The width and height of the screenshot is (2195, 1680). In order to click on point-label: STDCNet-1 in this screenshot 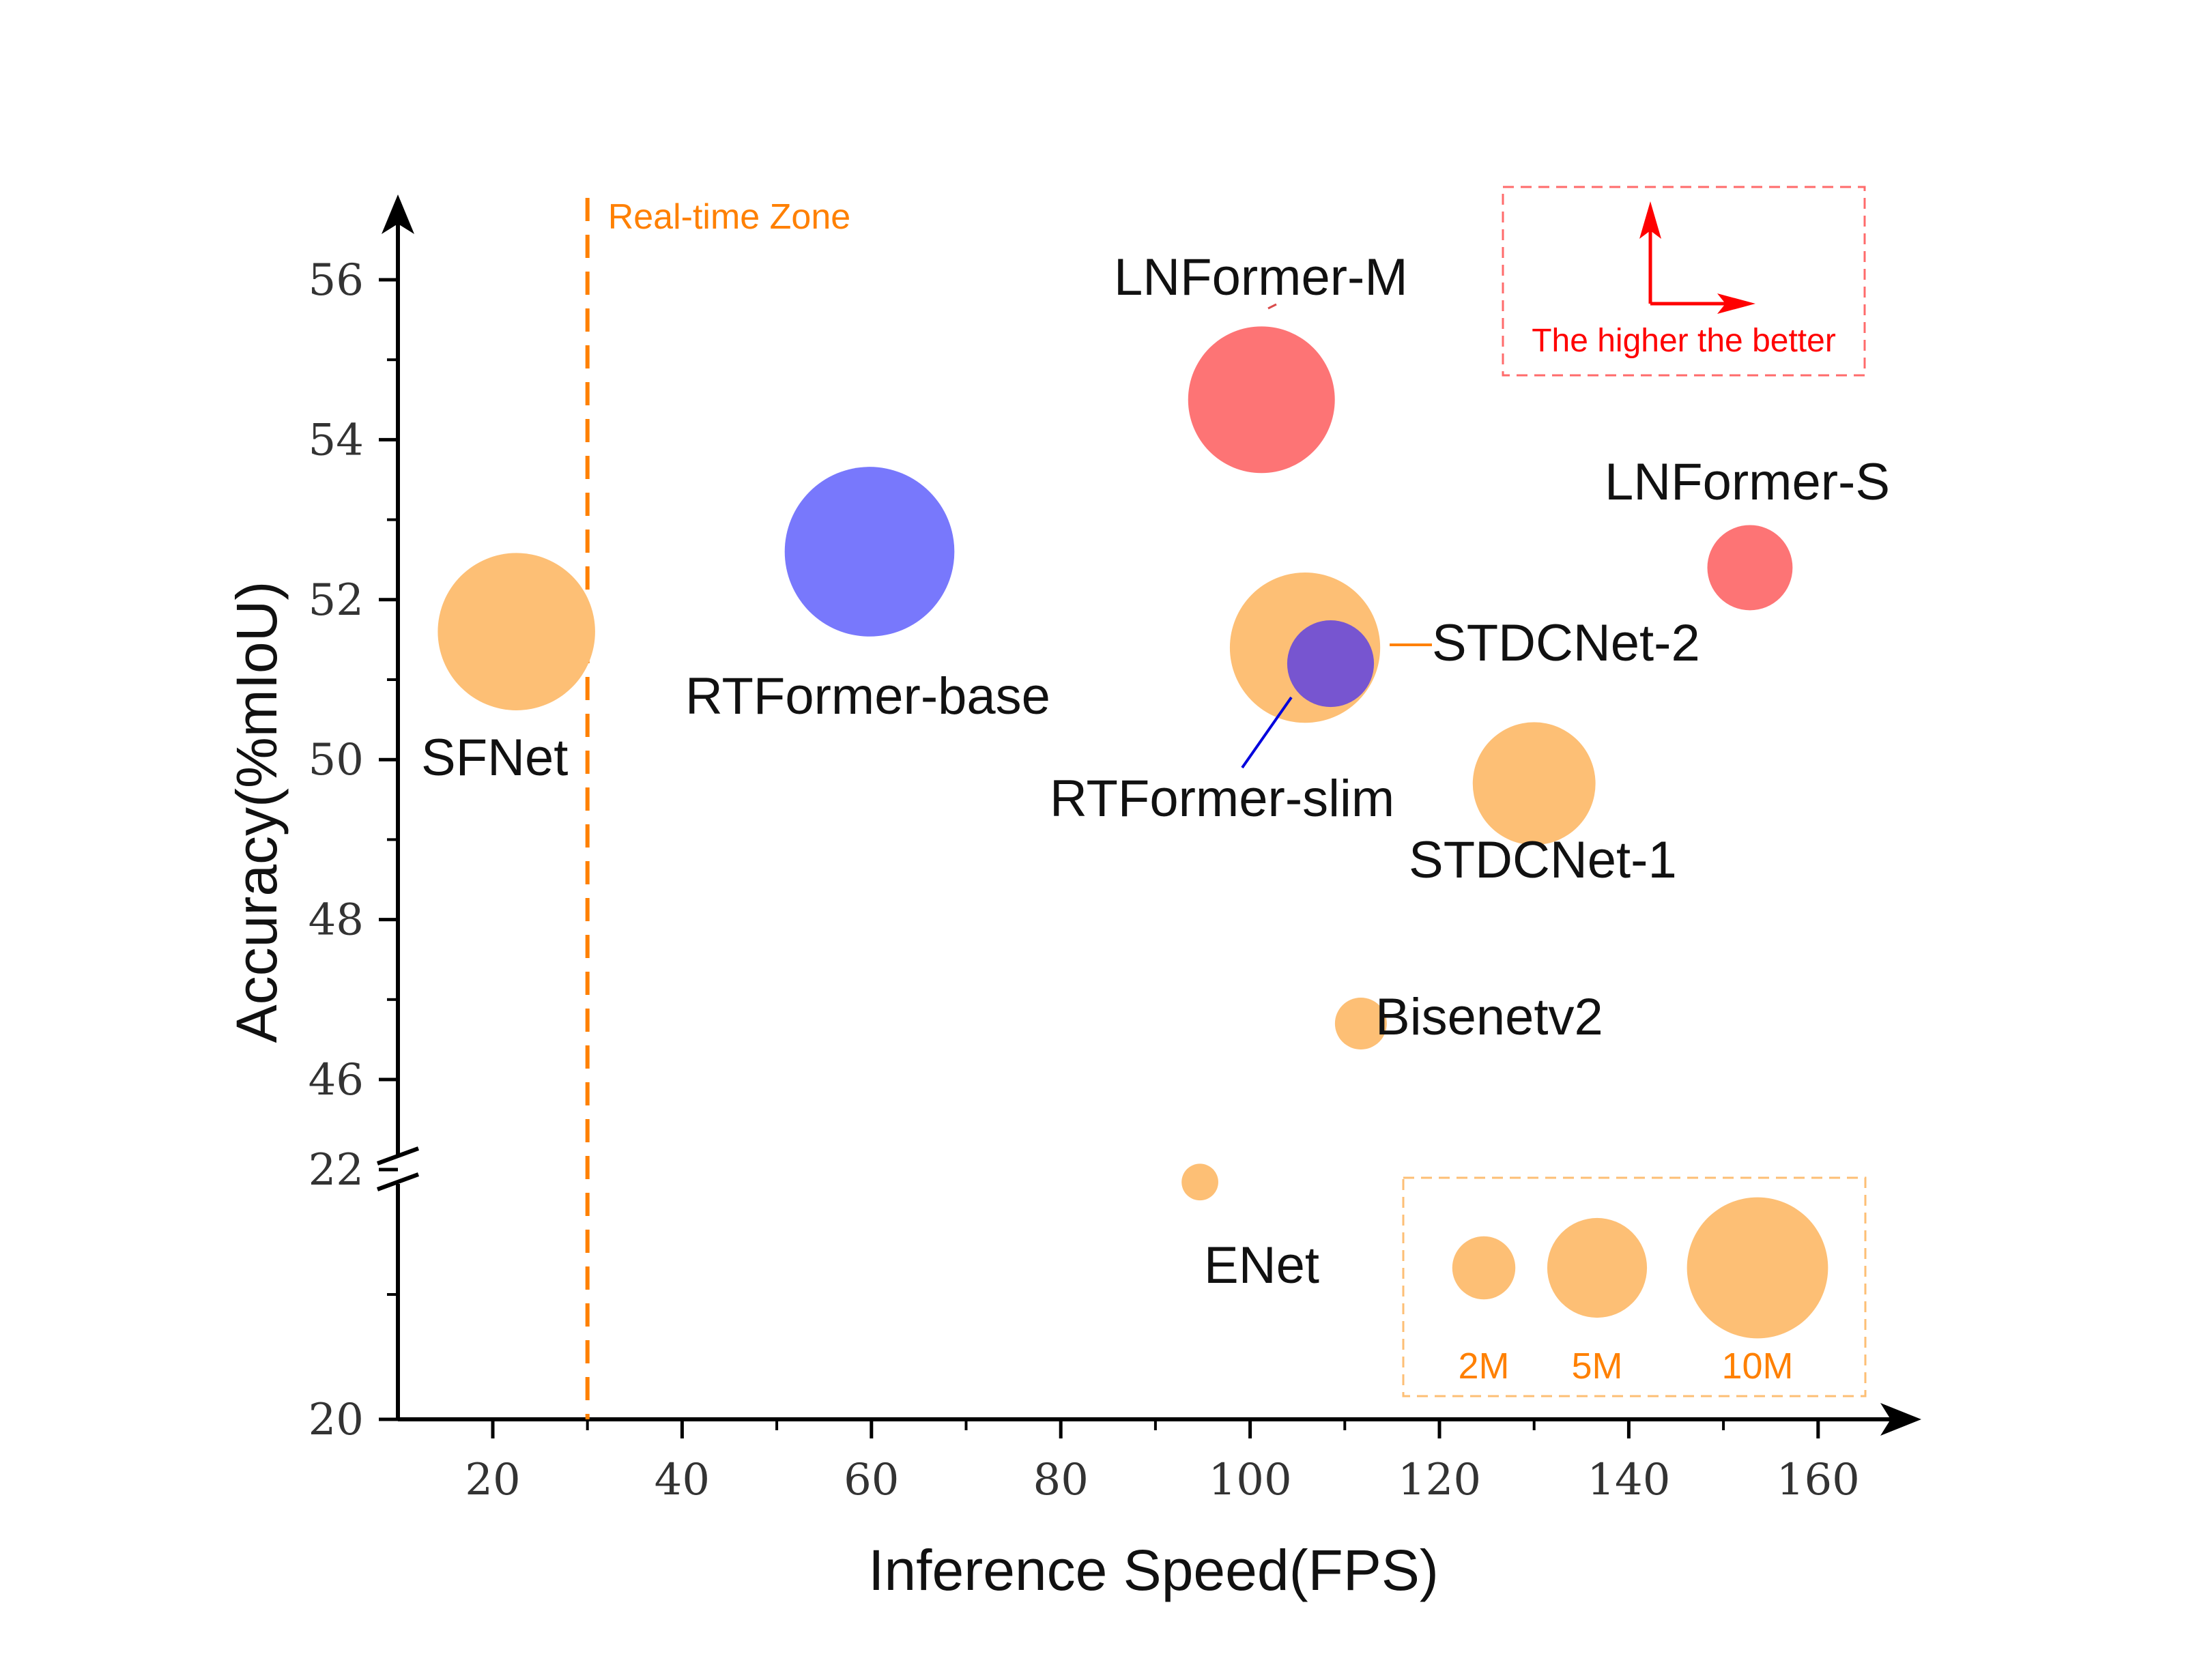, I will do `click(1543, 860)`.